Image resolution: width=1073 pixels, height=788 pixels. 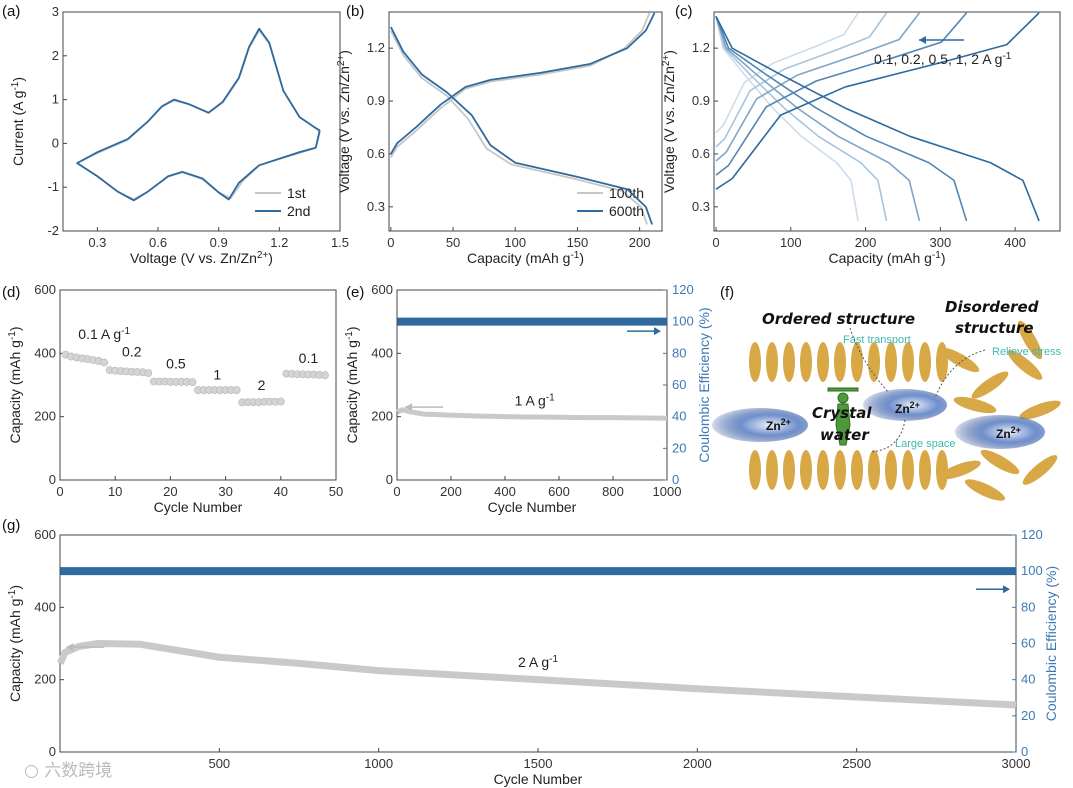 What do you see at coordinates (538, 662) in the screenshot?
I see `current-density-label: 2 A g-1` at bounding box center [538, 662].